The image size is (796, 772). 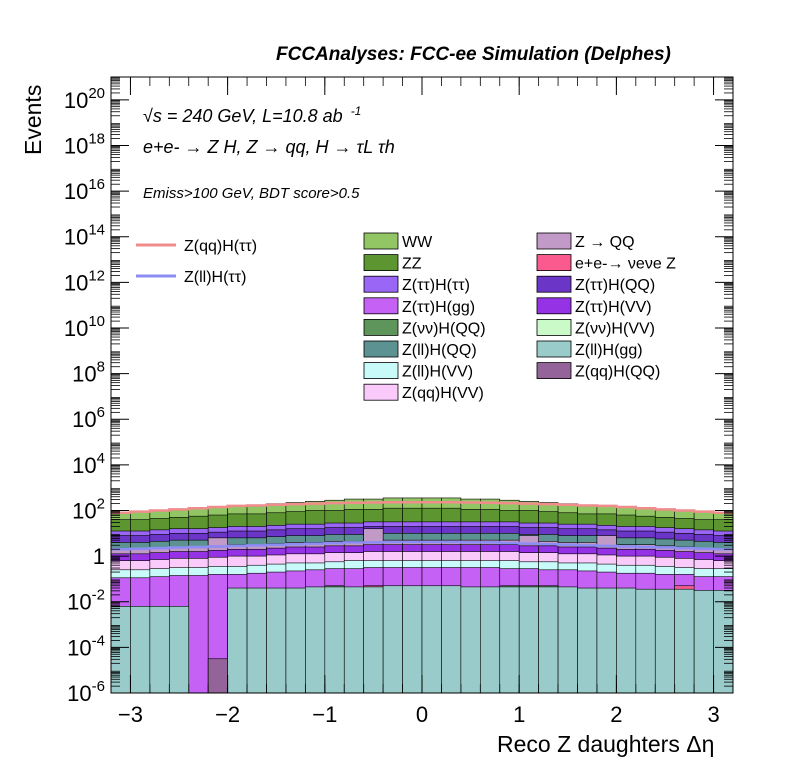 What do you see at coordinates (227, 714) in the screenshot?
I see `x-tick-label--2: −2` at bounding box center [227, 714].